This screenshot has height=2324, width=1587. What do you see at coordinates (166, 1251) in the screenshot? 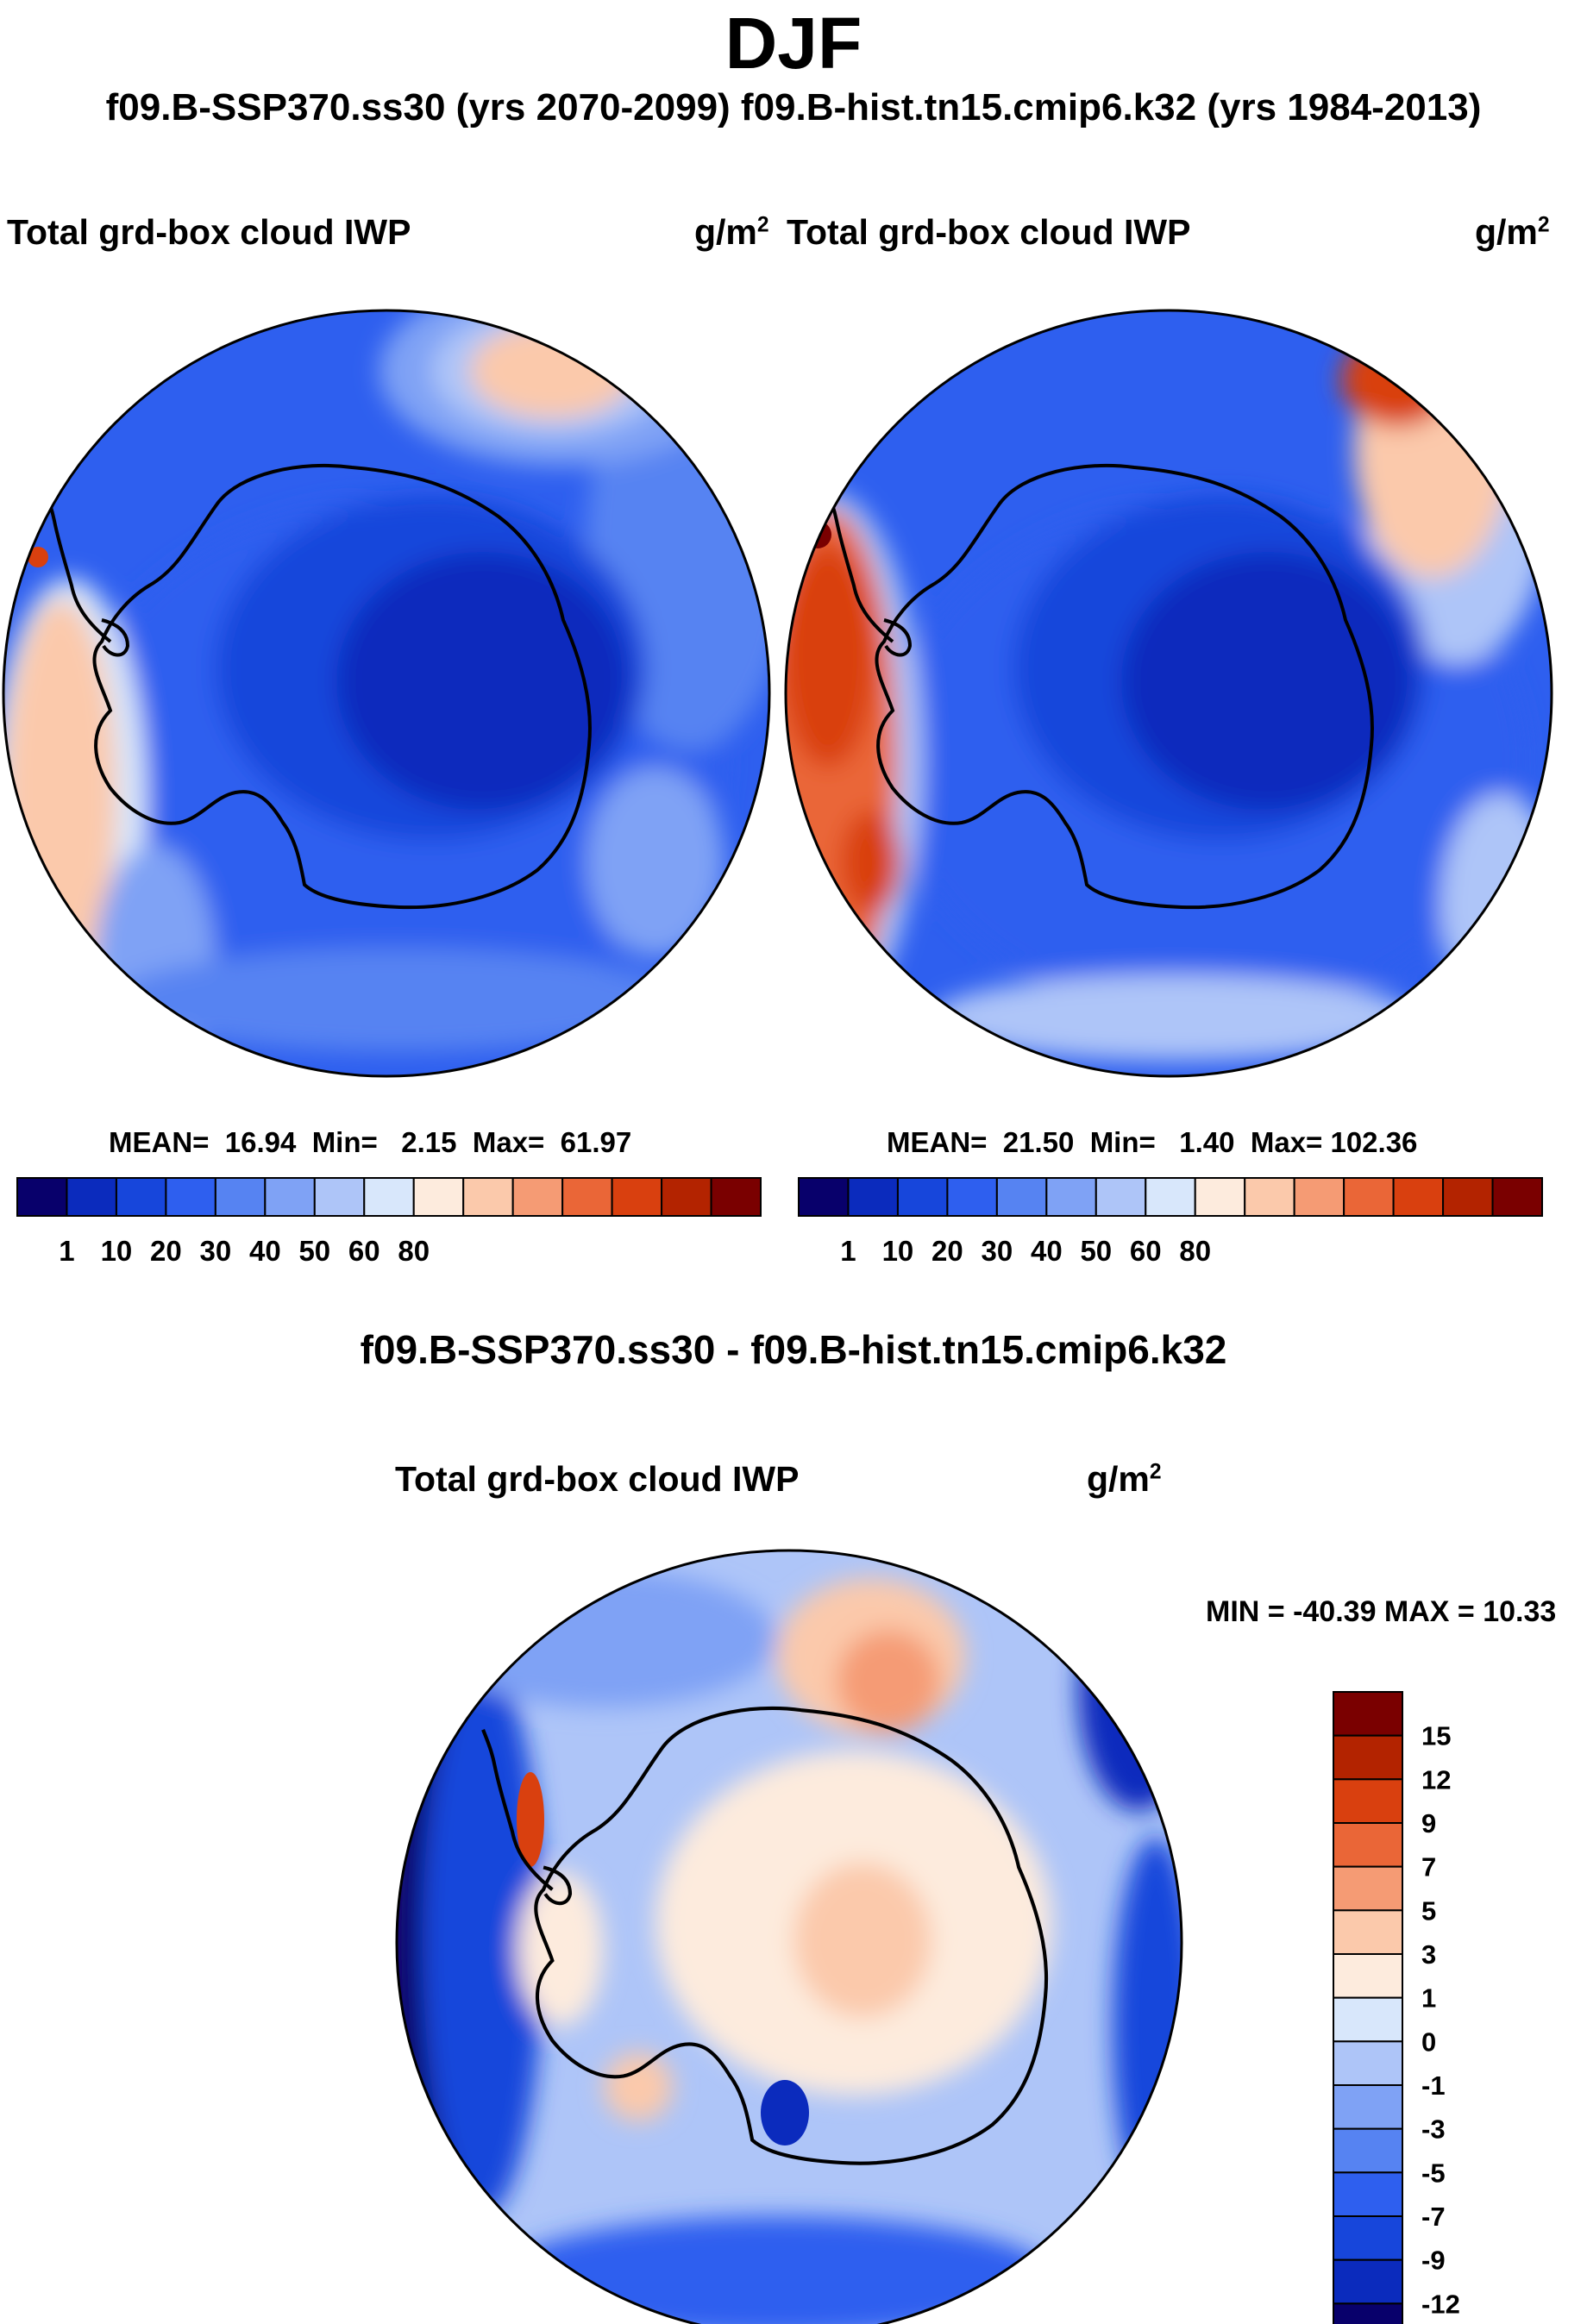
I see `left-colorbar-tick-label: 20` at bounding box center [166, 1251].